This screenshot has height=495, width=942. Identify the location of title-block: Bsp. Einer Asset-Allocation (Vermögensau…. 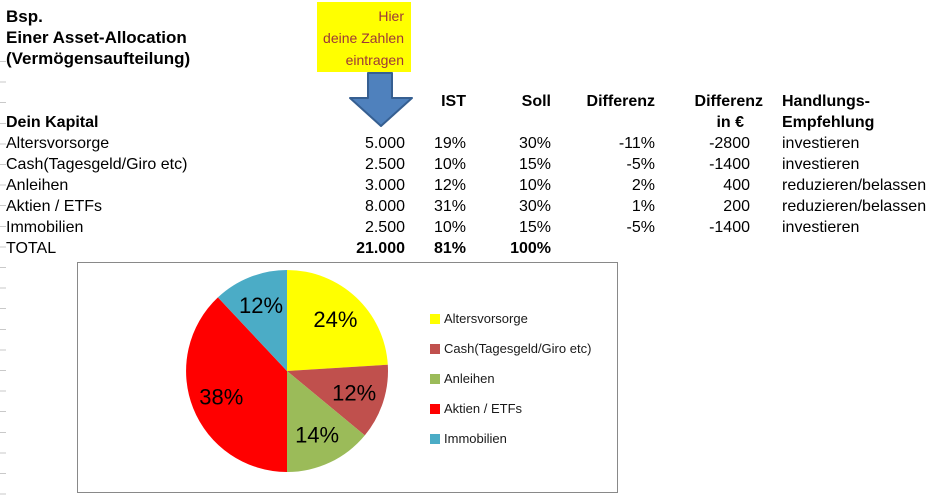
(98, 37).